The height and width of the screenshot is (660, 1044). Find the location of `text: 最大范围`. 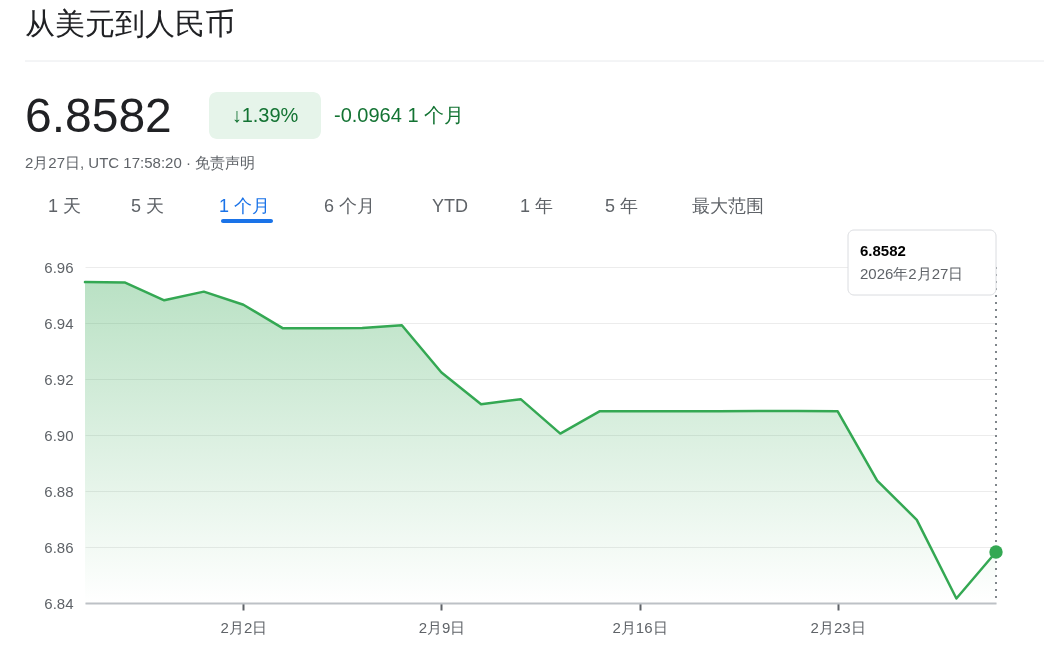

text: 最大范围 is located at coordinates (728, 206).